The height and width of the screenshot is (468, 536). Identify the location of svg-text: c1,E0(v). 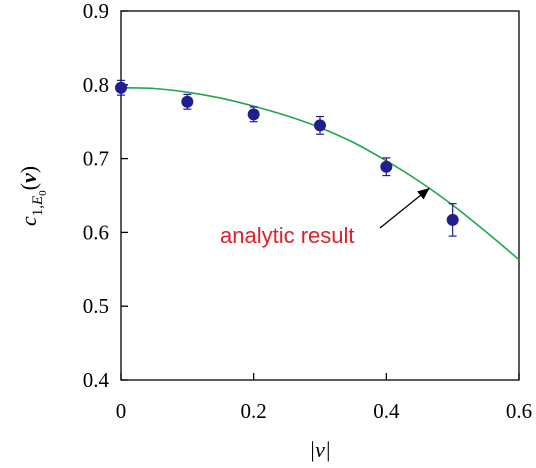
(32, 196).